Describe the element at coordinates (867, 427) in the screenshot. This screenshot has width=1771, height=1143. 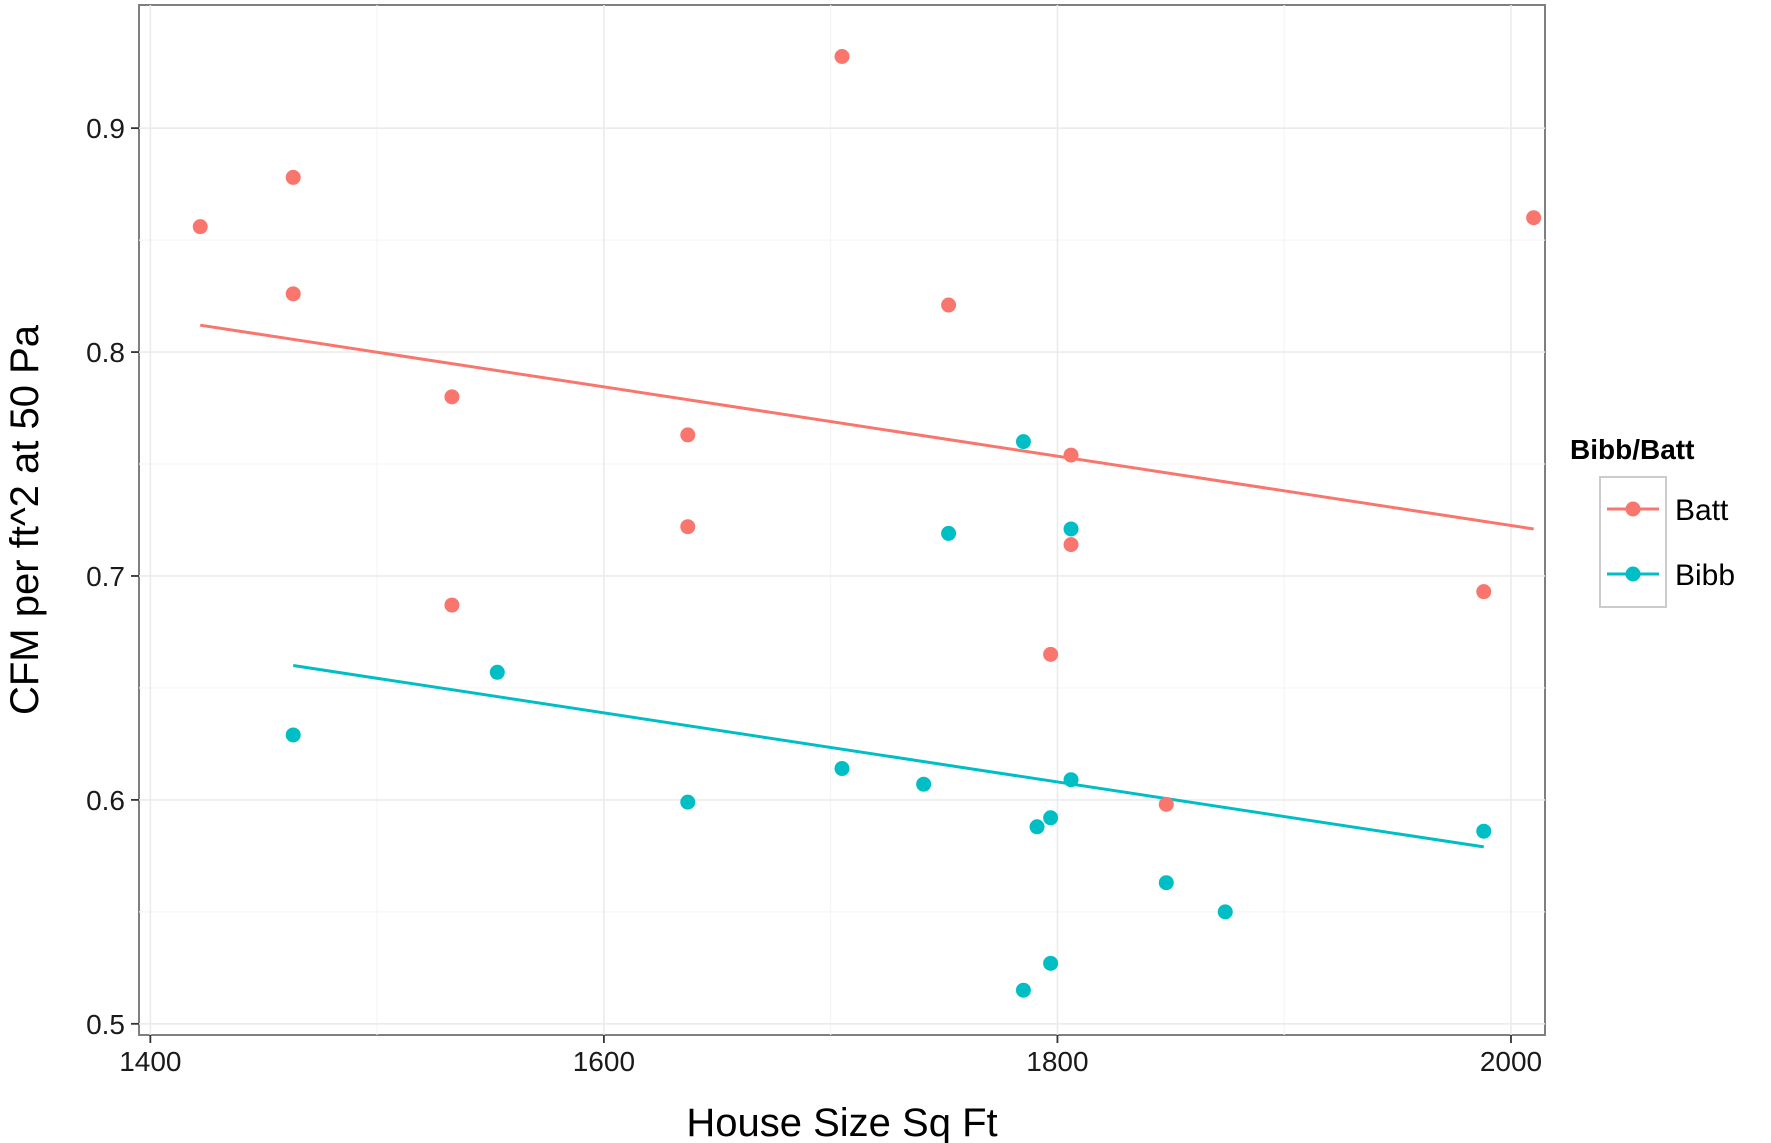
I see `trend-line-batt` at that location.